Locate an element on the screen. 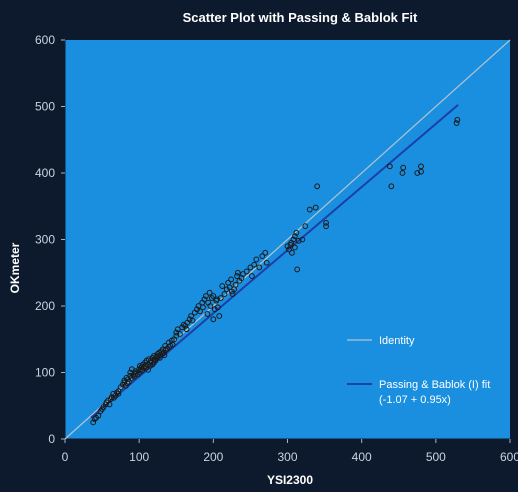 The width and height of the screenshot is (518, 492). x-axis-label: YSI2300 is located at coordinates (290, 480).